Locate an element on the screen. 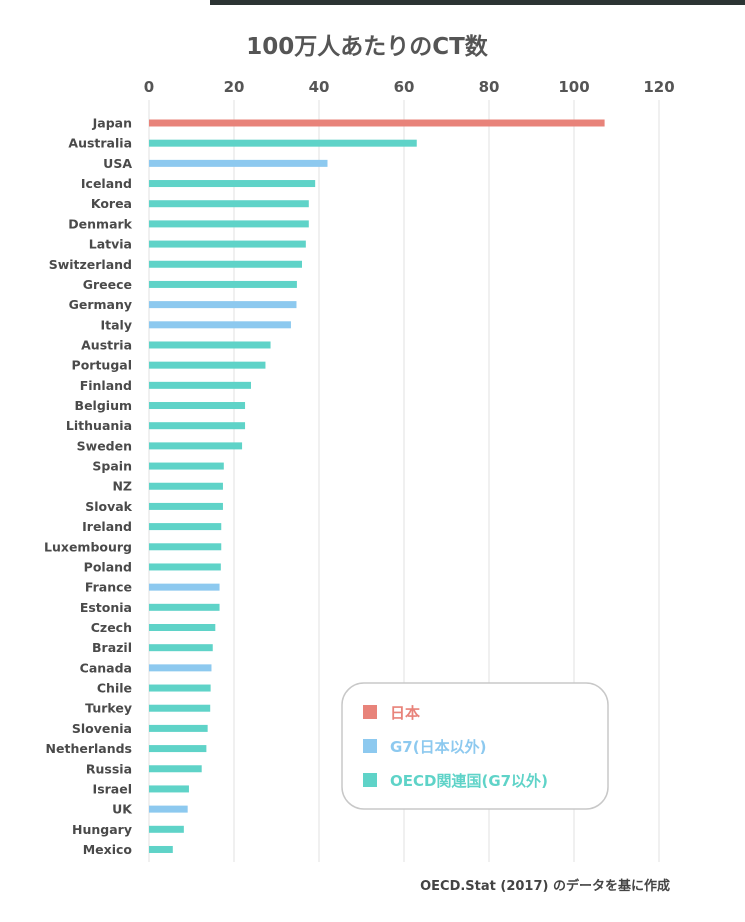  legend-swatch-g7 is located at coordinates (370, 746).